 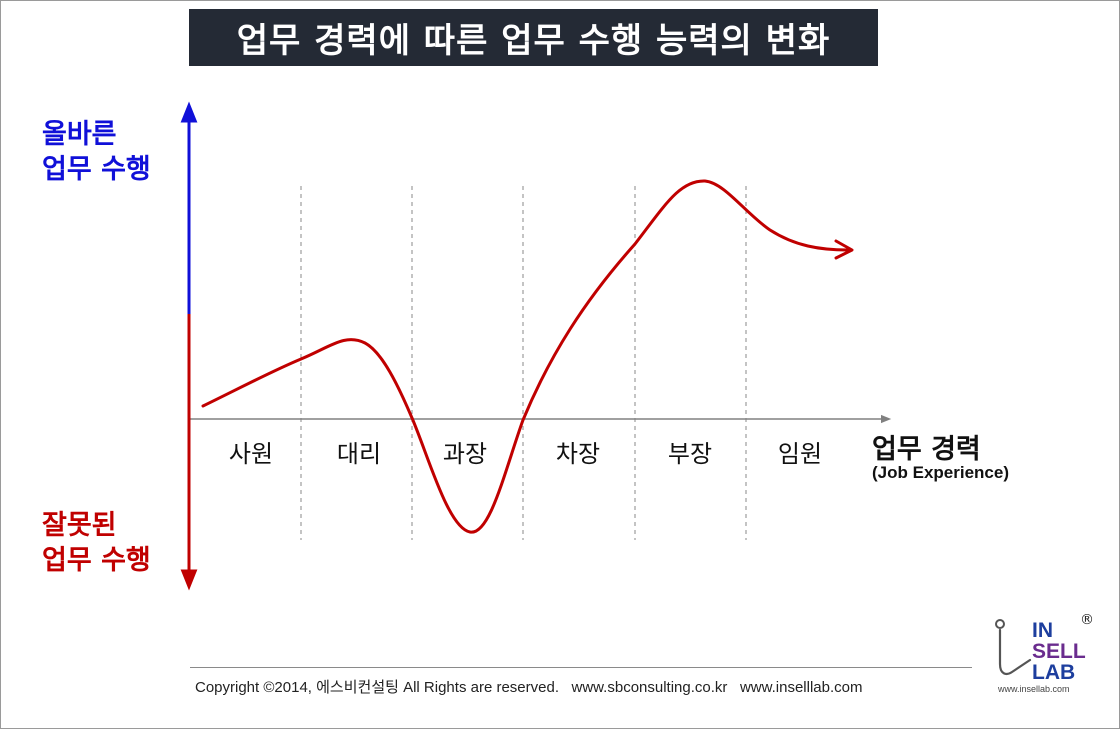 I want to click on stage-label: 임원, so click(x=800, y=454).